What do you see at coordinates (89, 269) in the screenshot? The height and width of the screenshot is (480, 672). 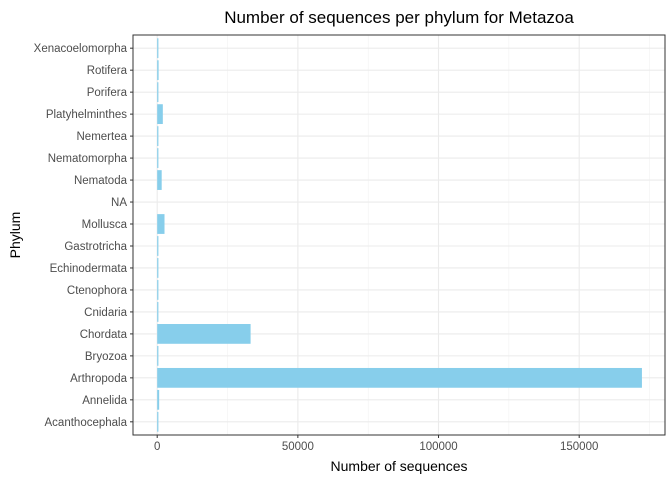 I see `y-tick-label: Echinodermata` at bounding box center [89, 269].